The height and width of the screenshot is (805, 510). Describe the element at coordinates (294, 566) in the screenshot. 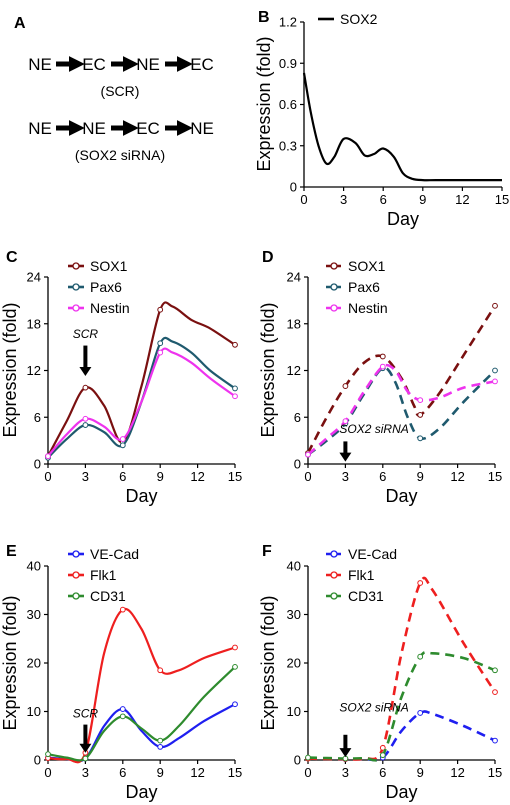

I see `panel-f-y-tick-label: 40` at that location.